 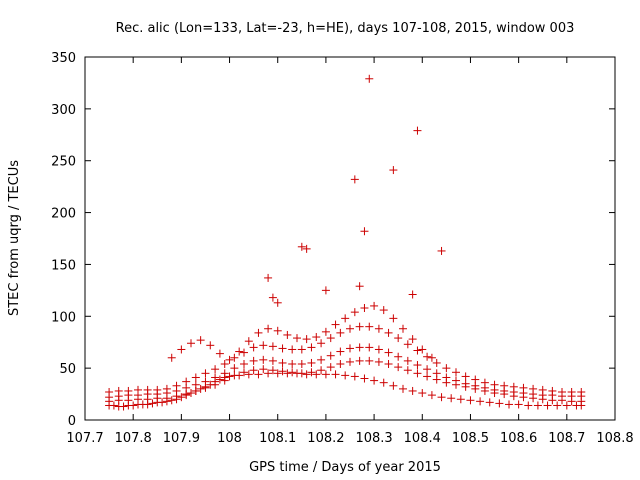 I want to click on x-tick-label: 107.7, so click(x=84, y=438).